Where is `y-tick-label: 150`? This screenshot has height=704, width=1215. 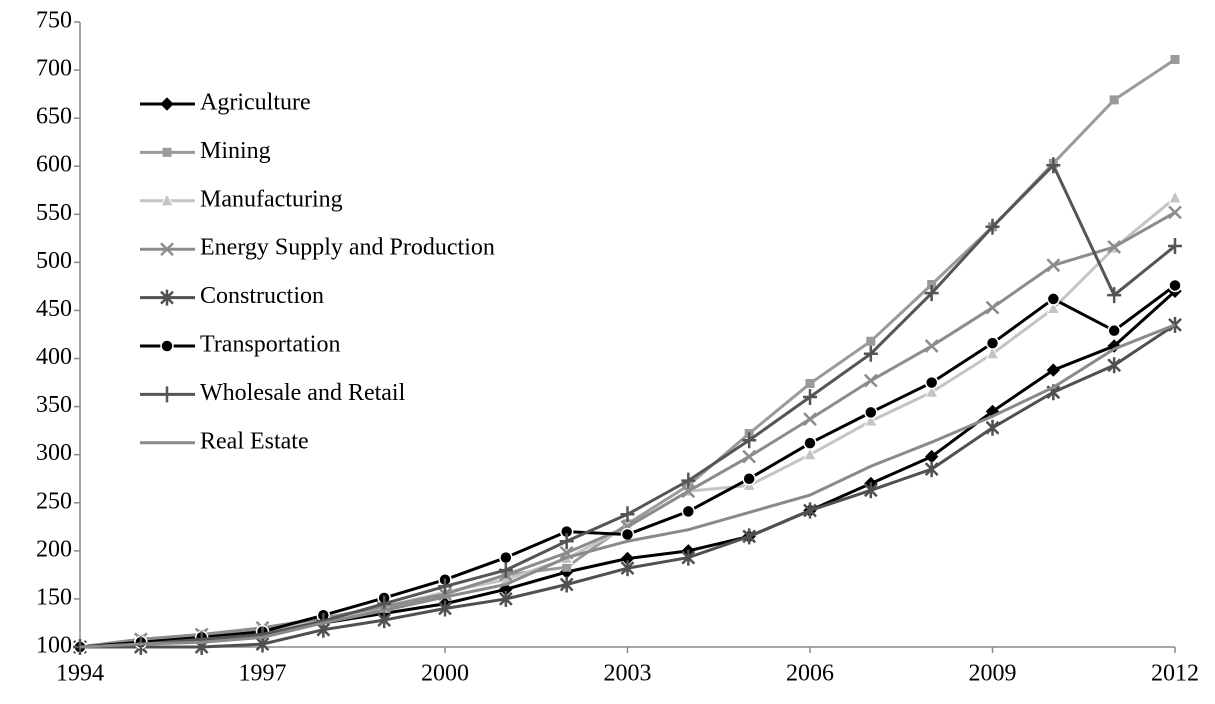
y-tick-label: 150 is located at coordinates (54, 597).